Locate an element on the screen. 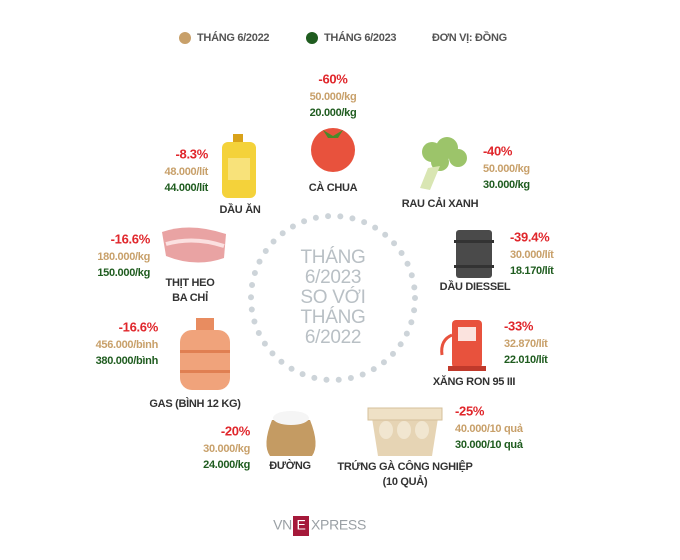  logo-box is located at coordinates (301, 526).